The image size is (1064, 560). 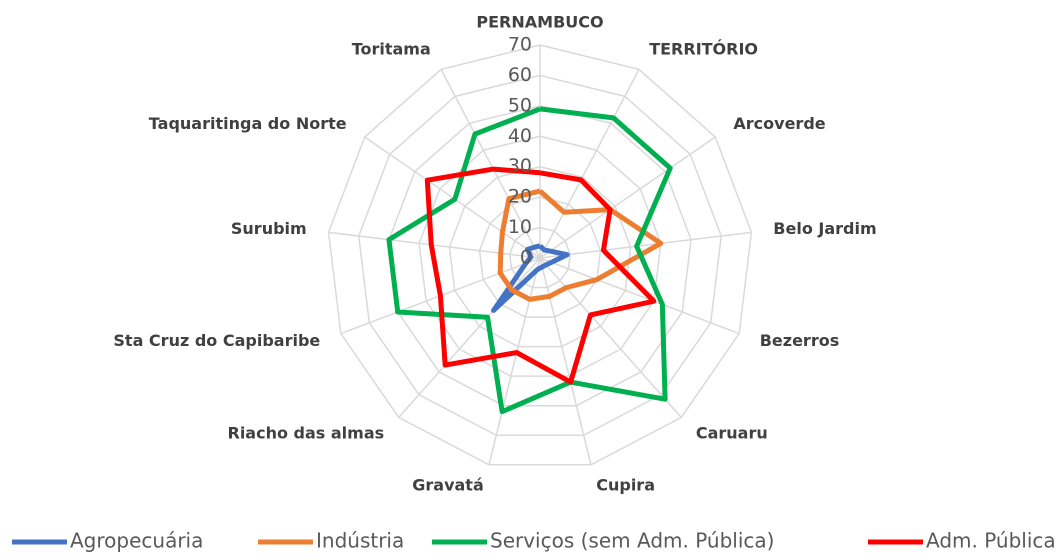 What do you see at coordinates (779, 123) in the screenshot?
I see `category-label: Arcoverde` at bounding box center [779, 123].